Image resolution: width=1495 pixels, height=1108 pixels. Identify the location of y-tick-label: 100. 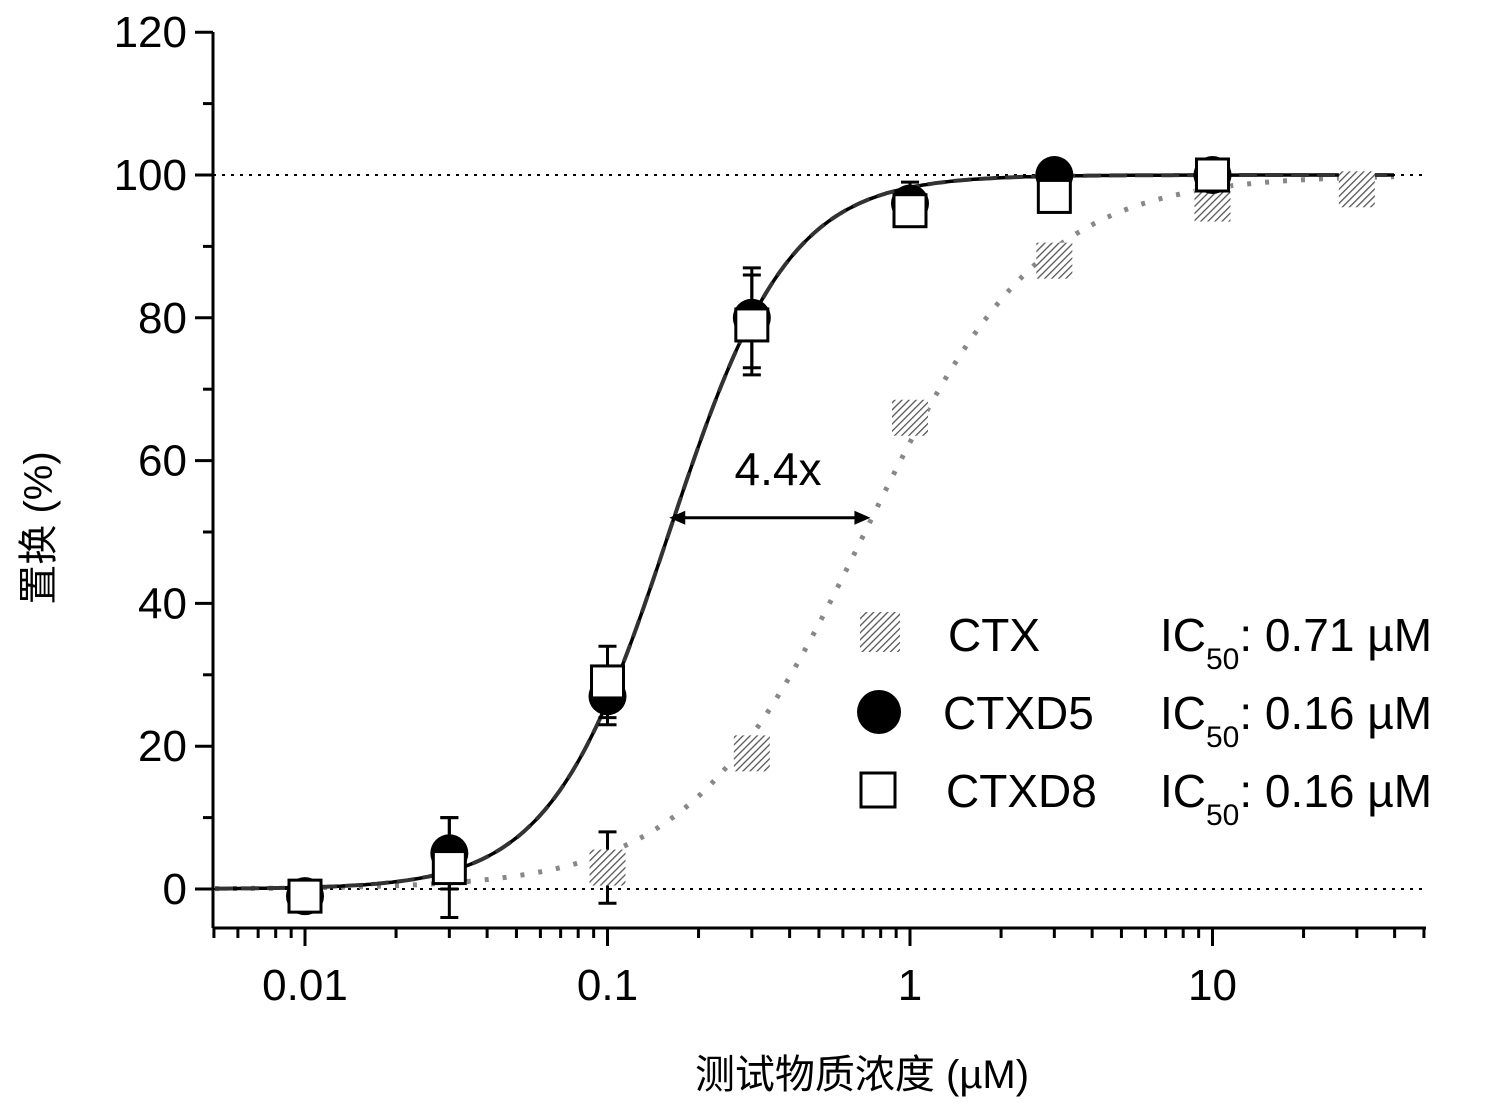
(150, 175).